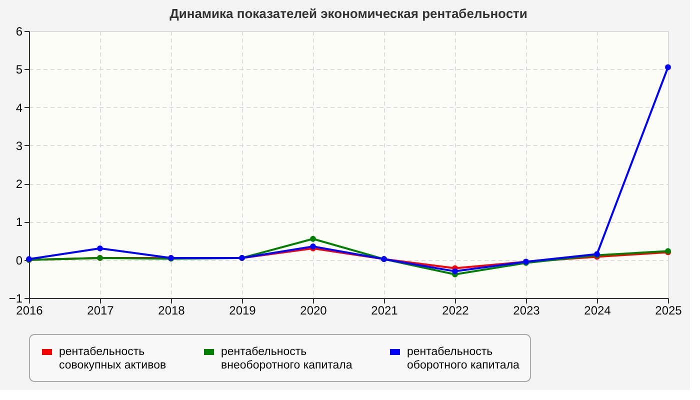  What do you see at coordinates (100, 311) in the screenshot?
I see `x-tick-label: 2017` at bounding box center [100, 311].